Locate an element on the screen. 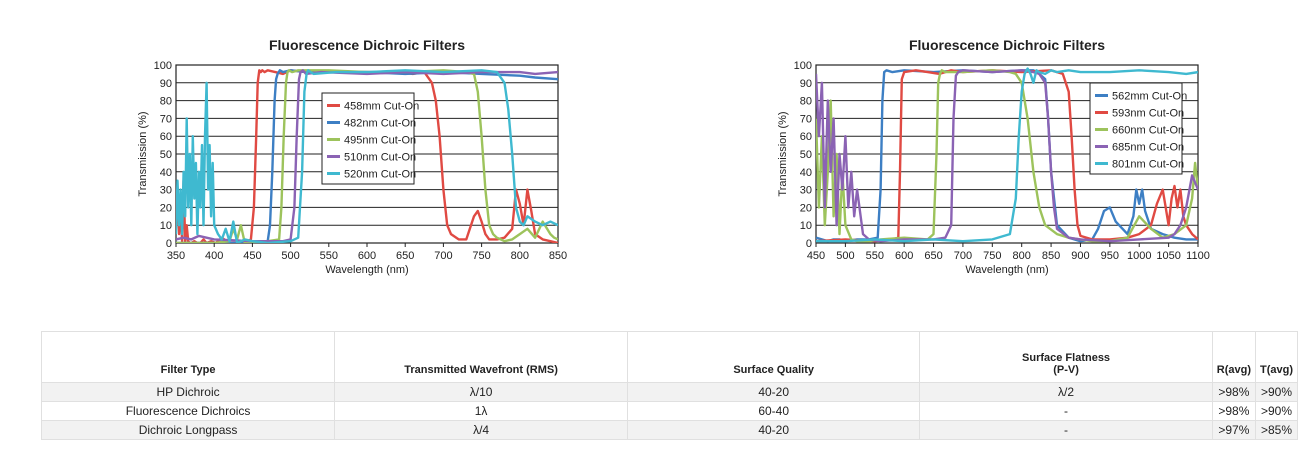 The image size is (1313, 450). header-surface-flatness-line1: Surface Flatness is located at coordinates (1066, 358).